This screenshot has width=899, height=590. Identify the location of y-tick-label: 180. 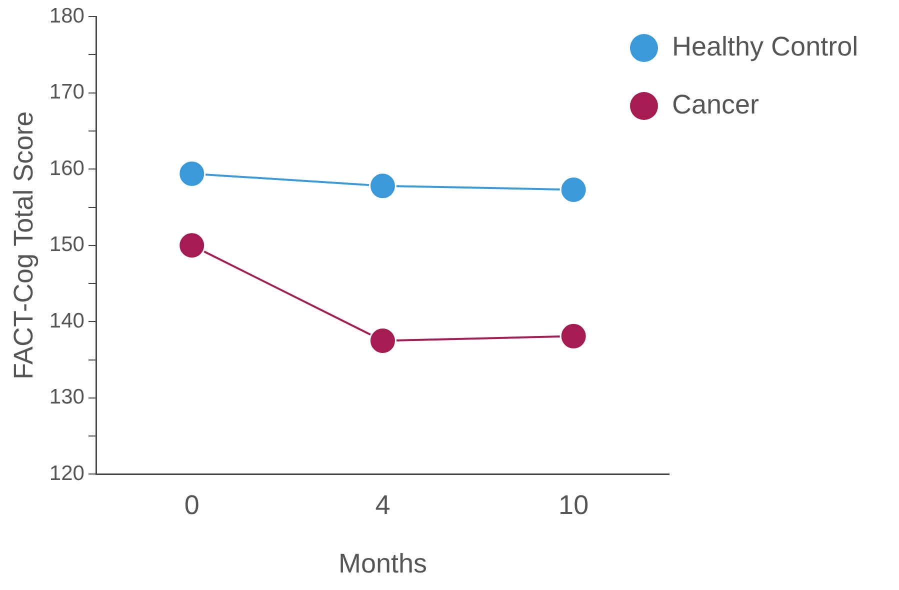
(66, 16).